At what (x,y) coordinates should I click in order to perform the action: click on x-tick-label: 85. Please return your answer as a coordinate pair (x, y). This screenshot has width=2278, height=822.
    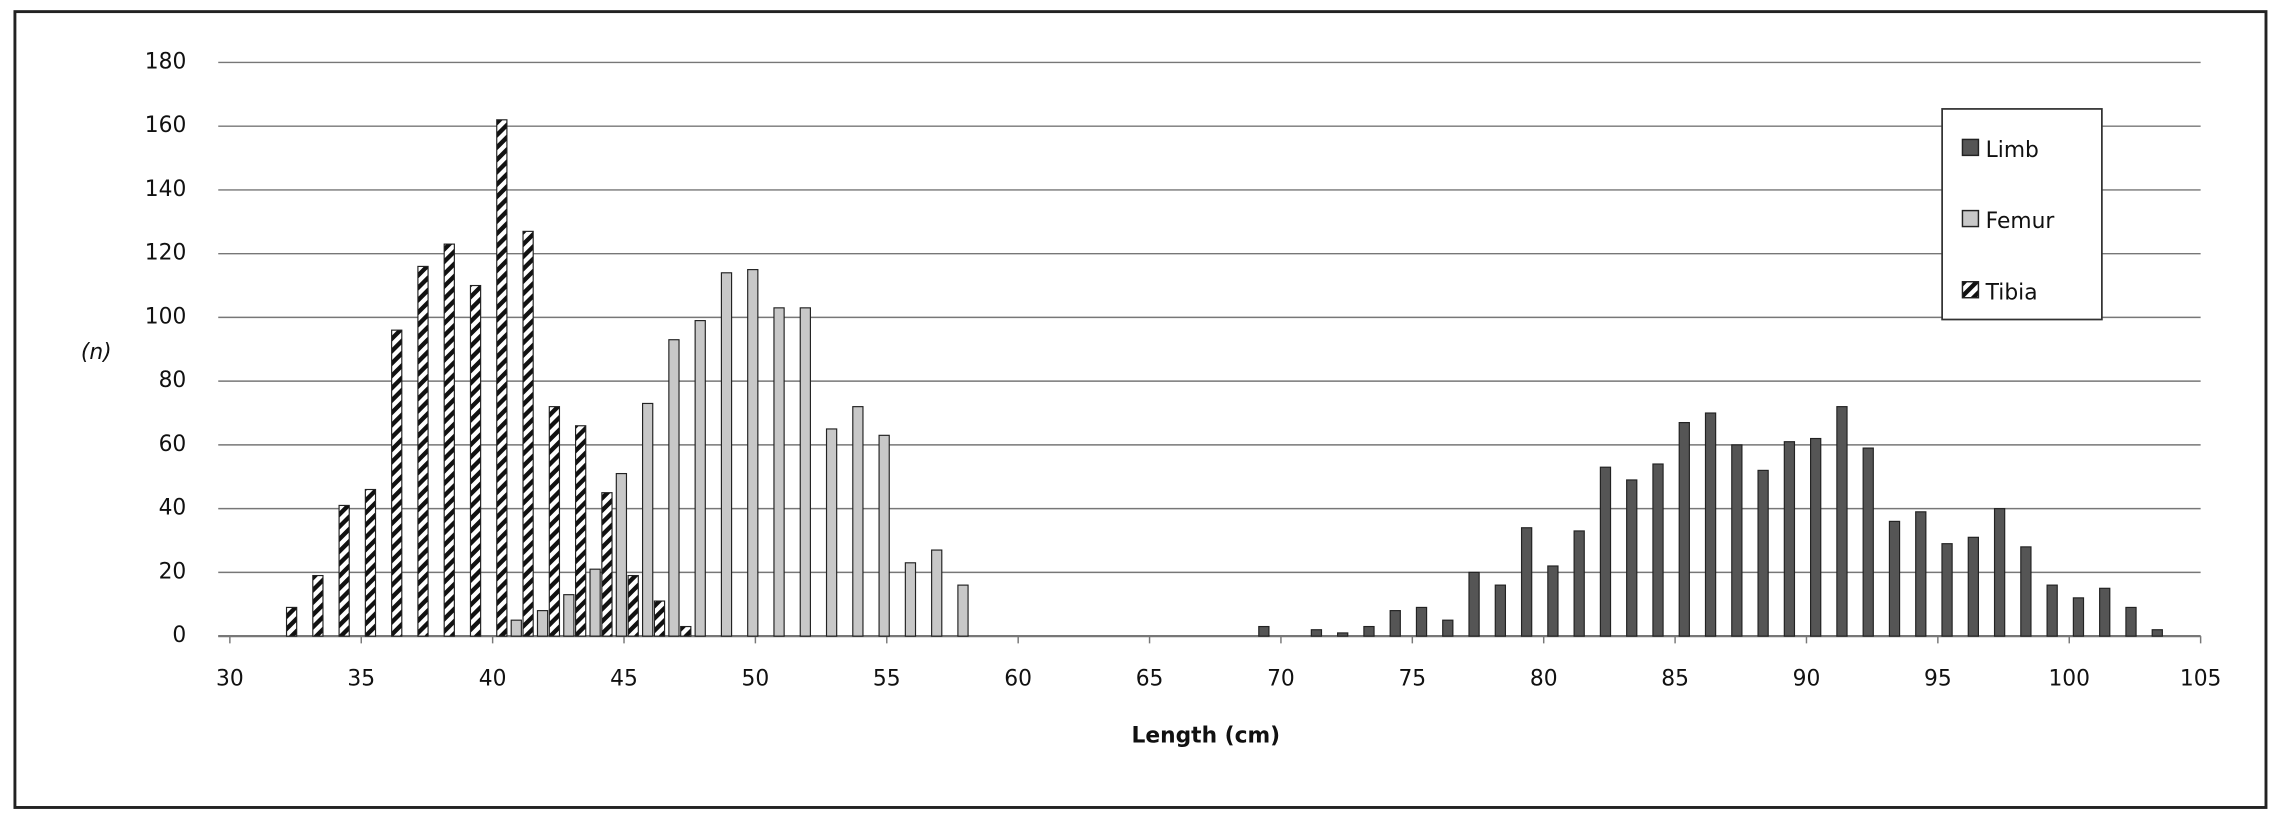
    Looking at the image, I should click on (1675, 679).